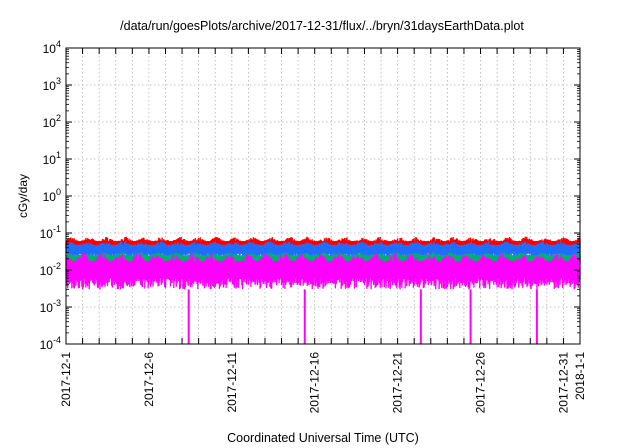 This screenshot has width=640, height=448. What do you see at coordinates (52, 47) in the screenshot?
I see `y-tick-label: 10⁴` at bounding box center [52, 47].